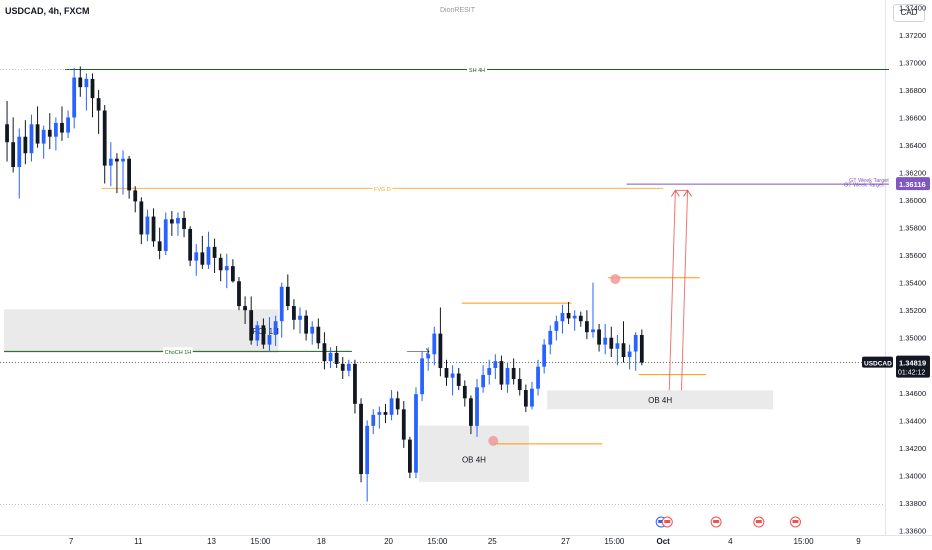 The width and height of the screenshot is (932, 550). Describe the element at coordinates (912, 530) in the screenshot. I see `y-tick-label: 1.33600` at that location.